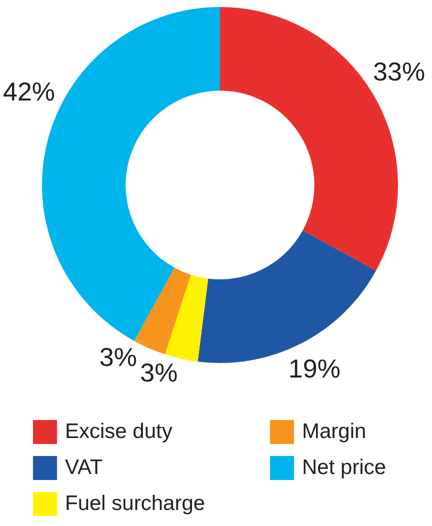 This screenshot has width=432, height=526. What do you see at coordinates (135, 504) in the screenshot?
I see `legend-label: Fuel surcharge` at bounding box center [135, 504].